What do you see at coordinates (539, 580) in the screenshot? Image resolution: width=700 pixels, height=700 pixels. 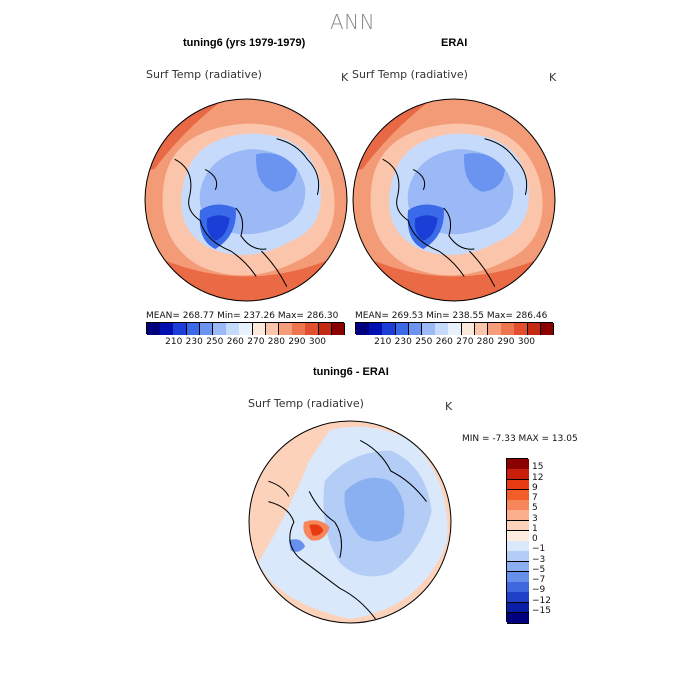 I see `colorbar-tick-label: −7` at bounding box center [539, 580].